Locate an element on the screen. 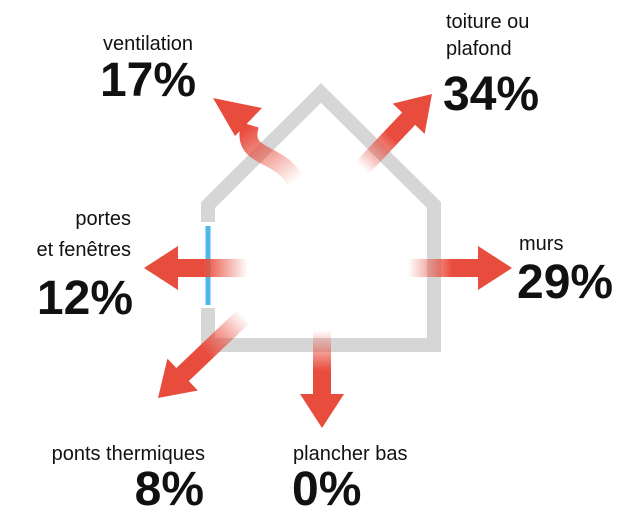 This screenshot has height=509, width=624. label: ventilation is located at coordinates (148, 44).